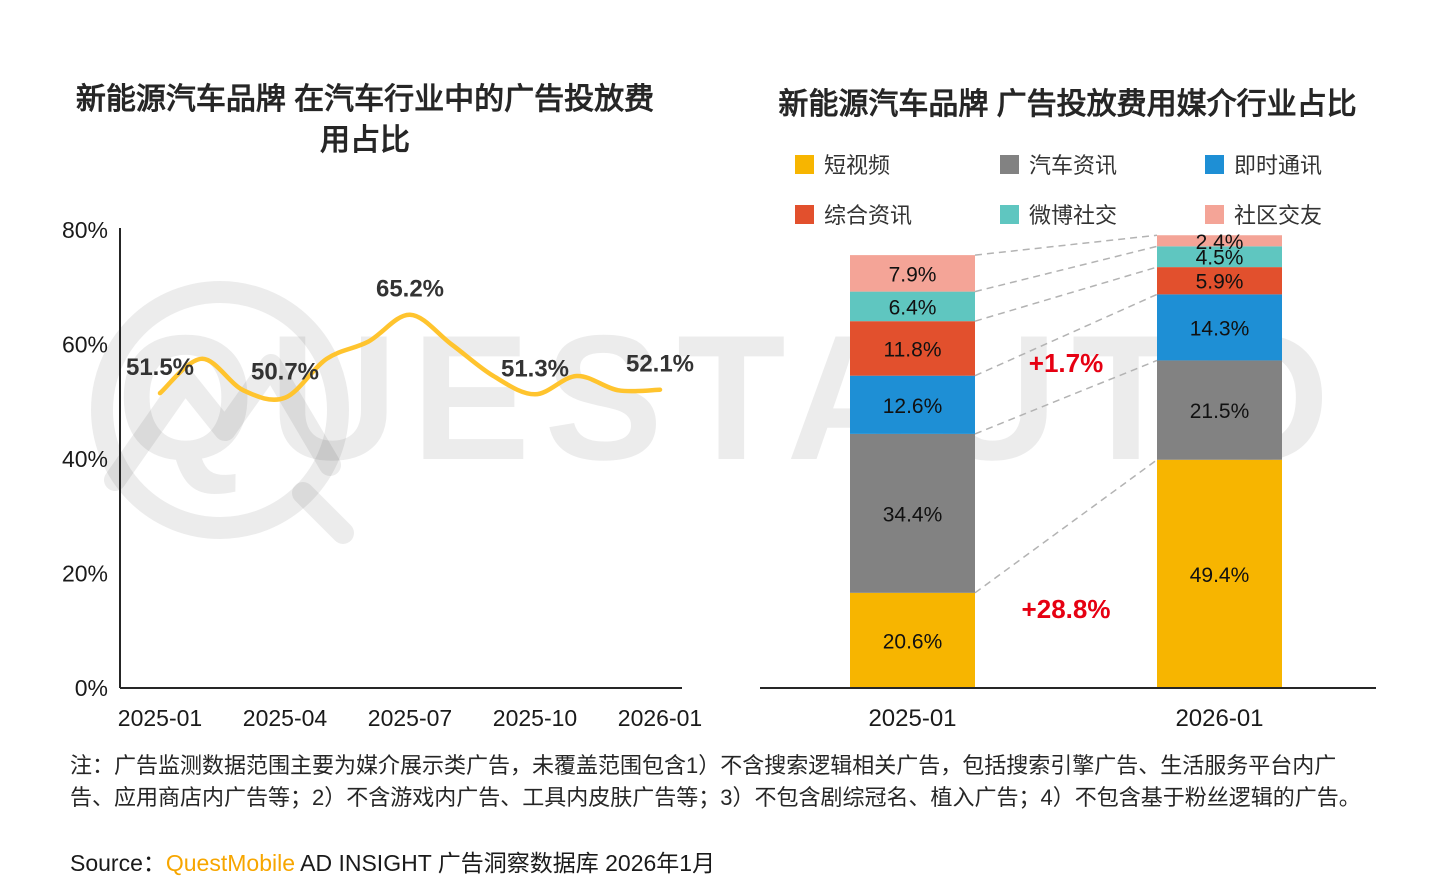 This screenshot has height=894, width=1440. I want to click on segment-value-label: 7.9%, so click(913, 274).